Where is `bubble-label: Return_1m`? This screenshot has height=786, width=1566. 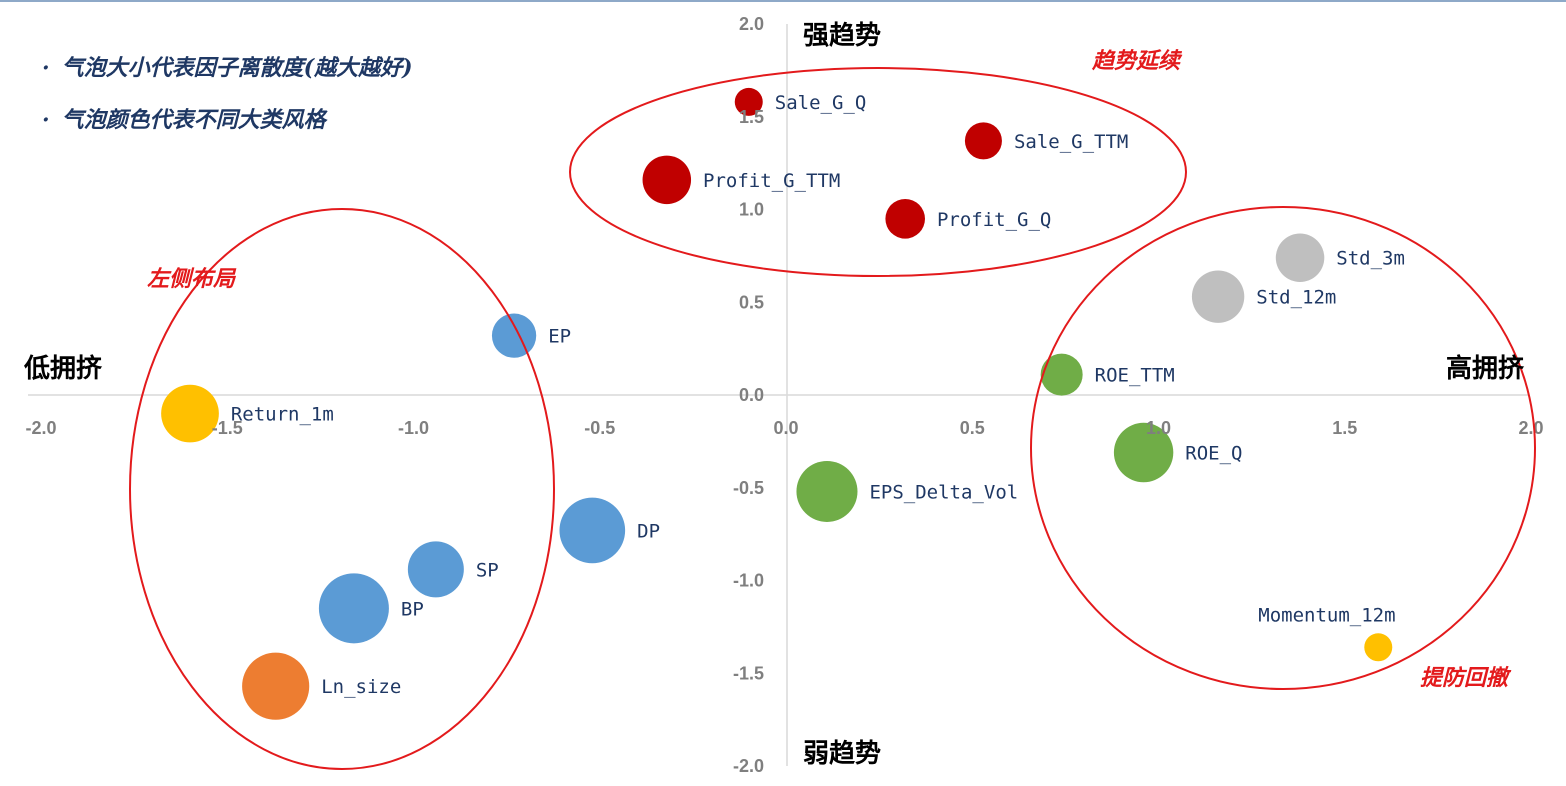 bubble-label: Return_1m is located at coordinates (282, 415).